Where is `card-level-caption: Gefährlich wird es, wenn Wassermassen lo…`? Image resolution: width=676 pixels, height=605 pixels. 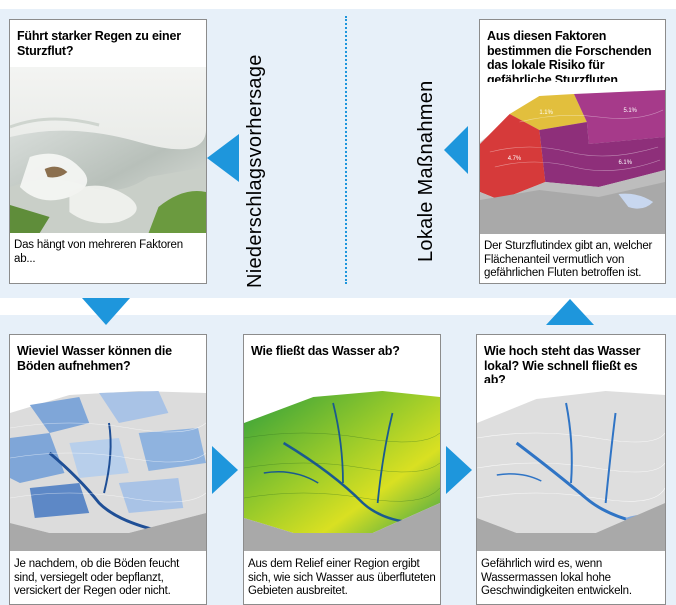 card-level-caption: Gefährlich wird es, wenn Wassermassen lo… is located at coordinates (556, 577).